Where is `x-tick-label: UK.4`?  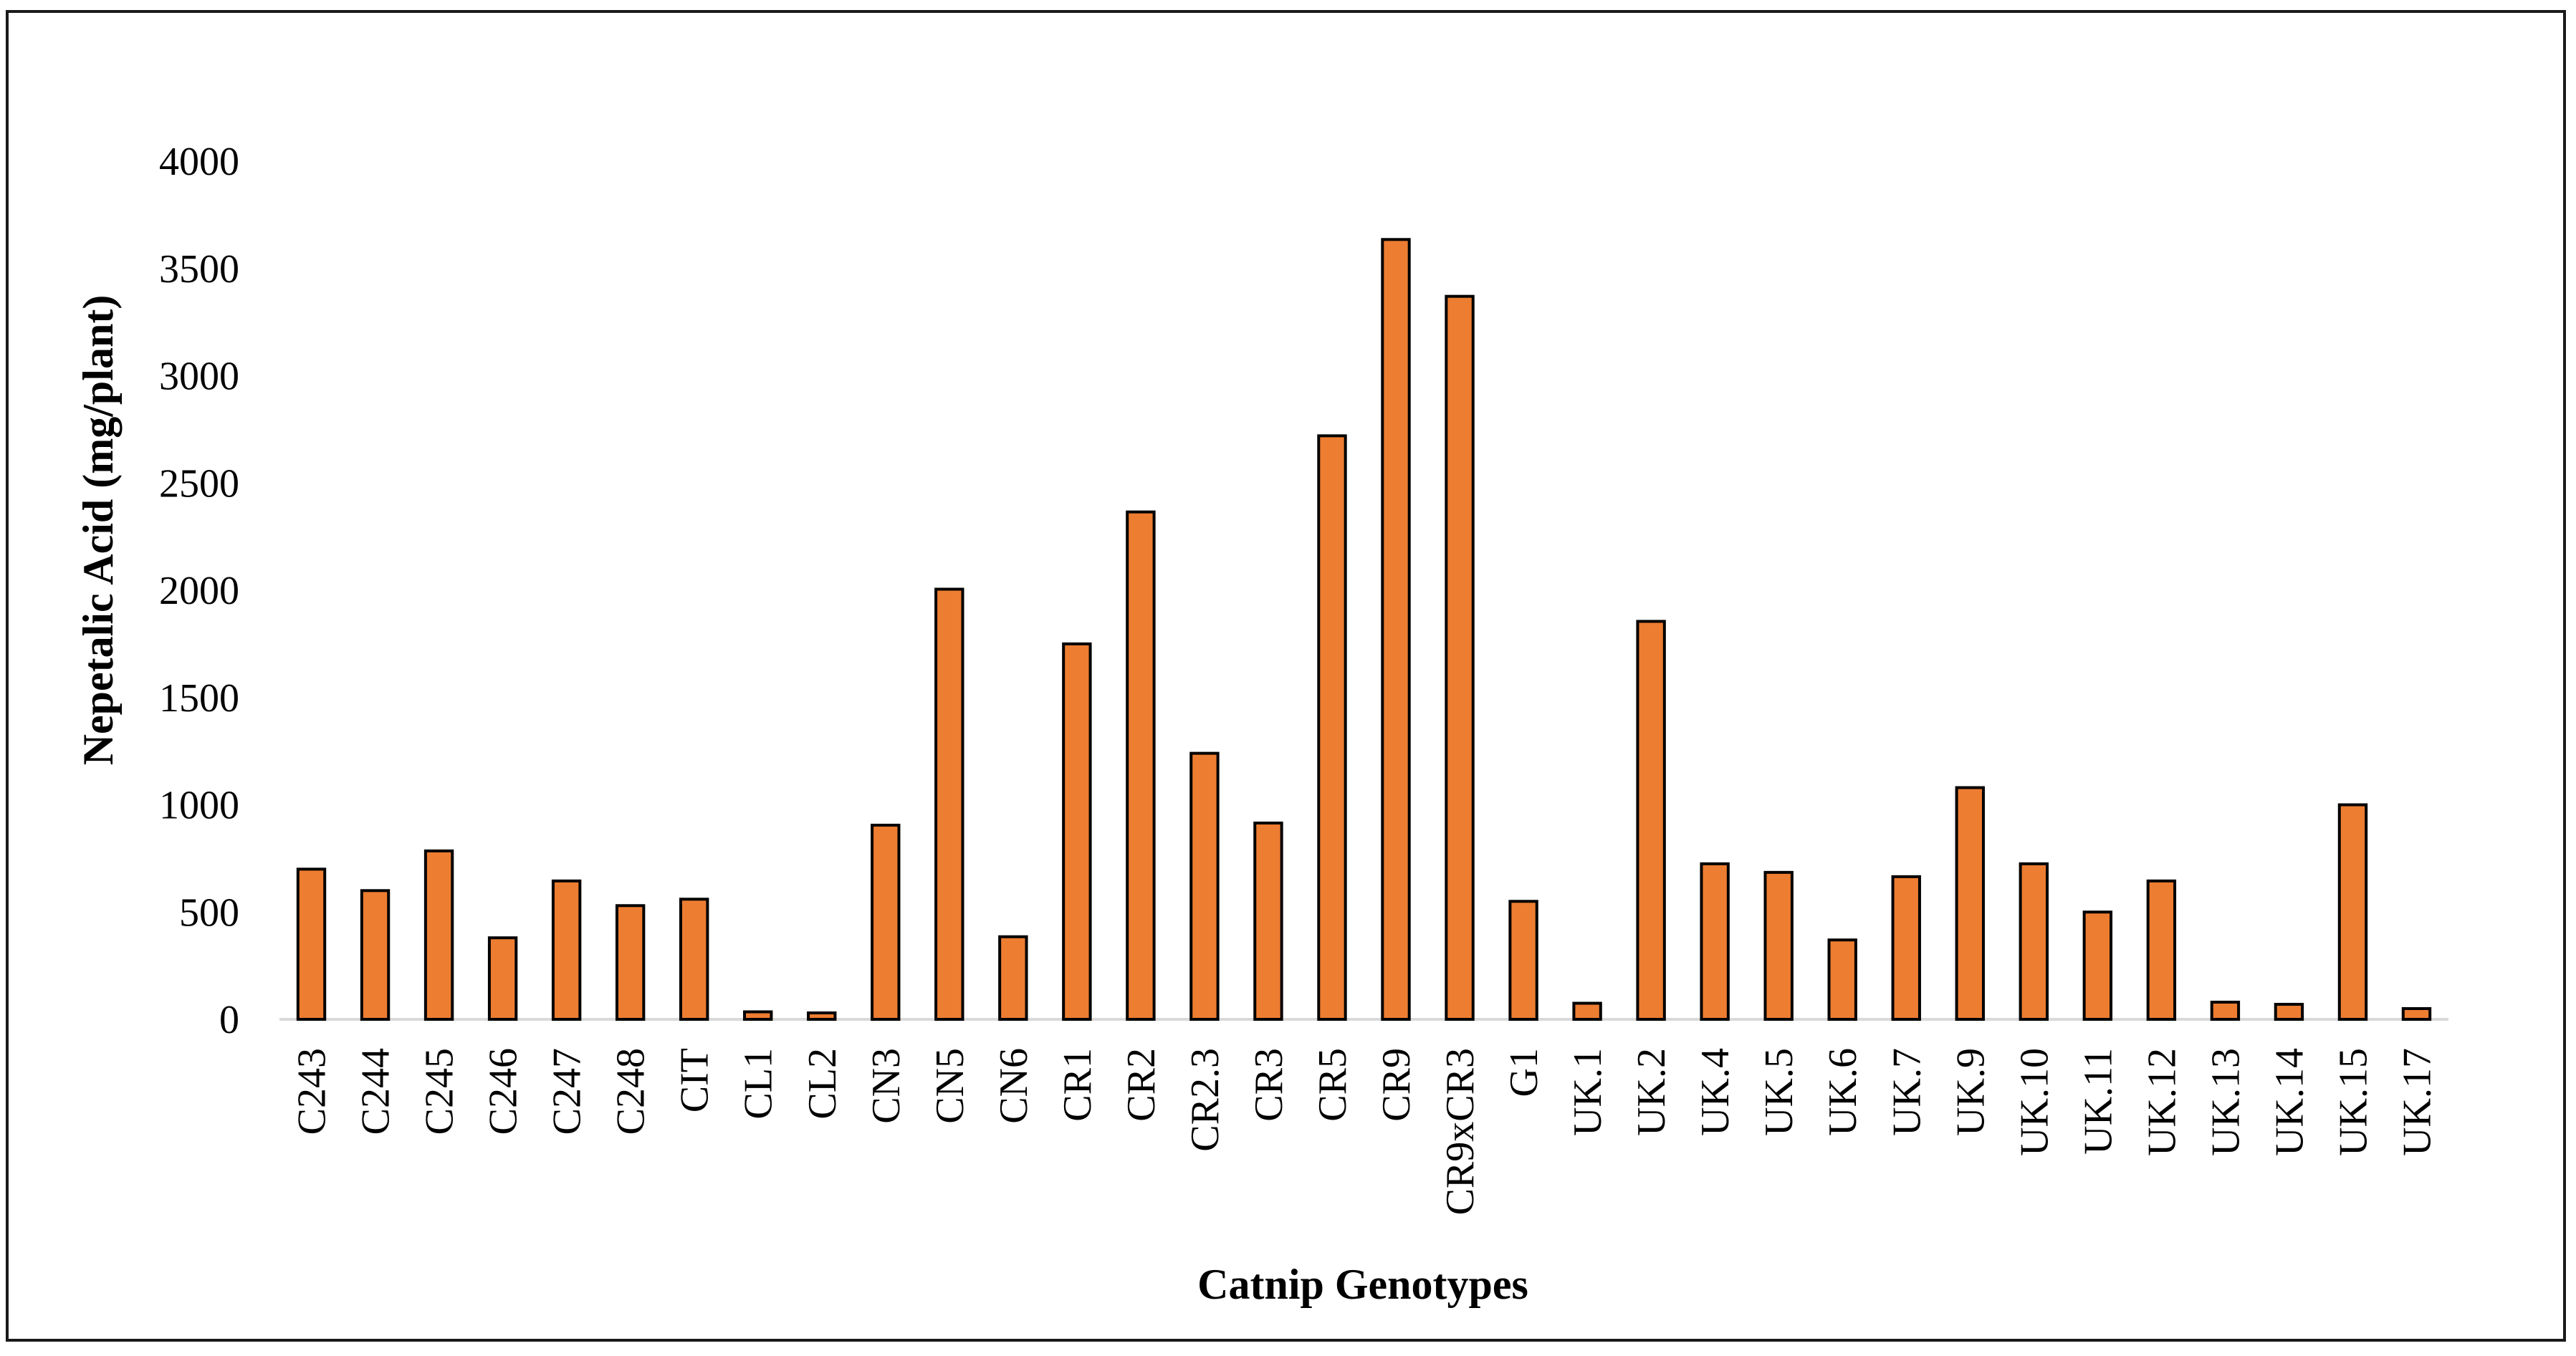 x-tick-label: UK.4 is located at coordinates (1716, 1092).